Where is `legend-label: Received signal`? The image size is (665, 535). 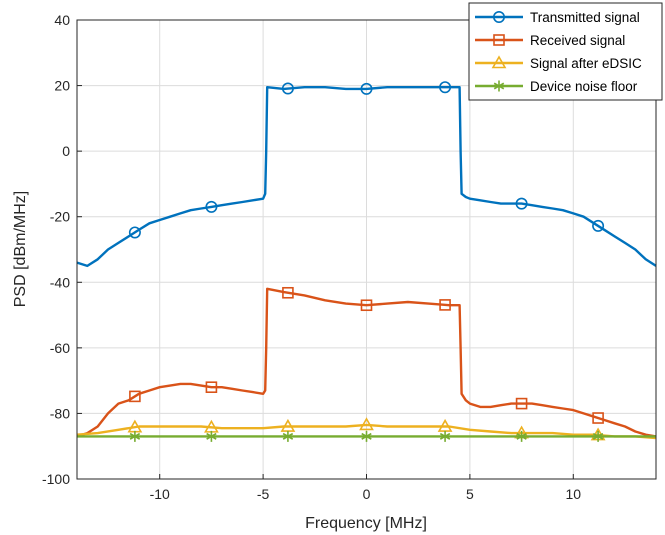
legend-label: Received signal is located at coordinates (577, 40).